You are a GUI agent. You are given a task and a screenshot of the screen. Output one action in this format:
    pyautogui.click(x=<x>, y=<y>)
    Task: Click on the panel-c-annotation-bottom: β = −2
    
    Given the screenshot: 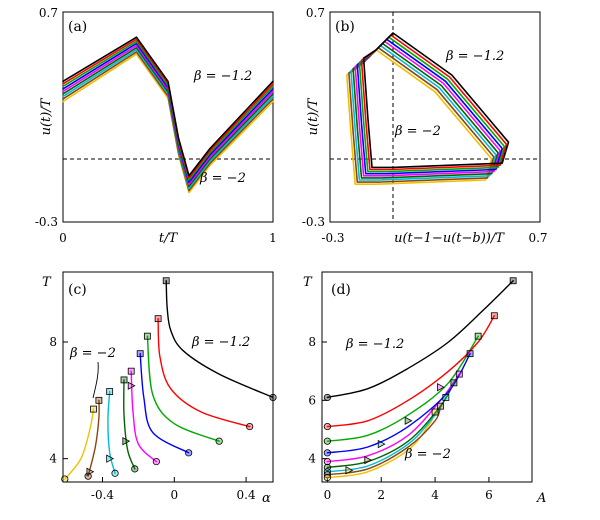 What is the action you would take?
    pyautogui.click(x=92, y=353)
    